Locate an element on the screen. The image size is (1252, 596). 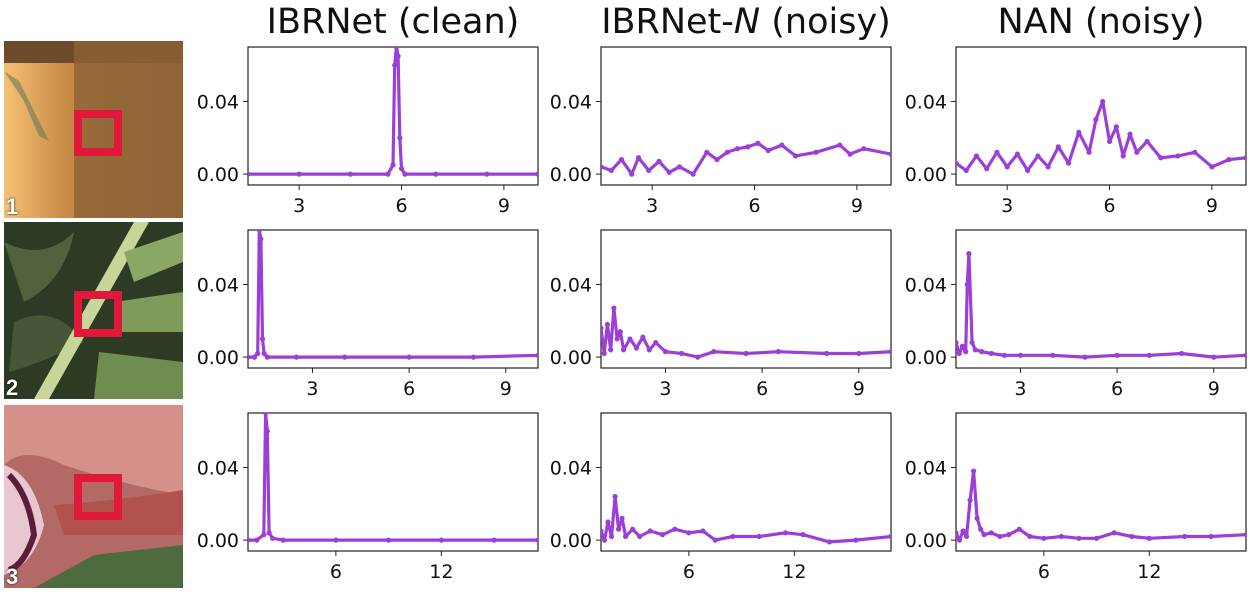
thumbnail-image-leaves is located at coordinates (93, 310).